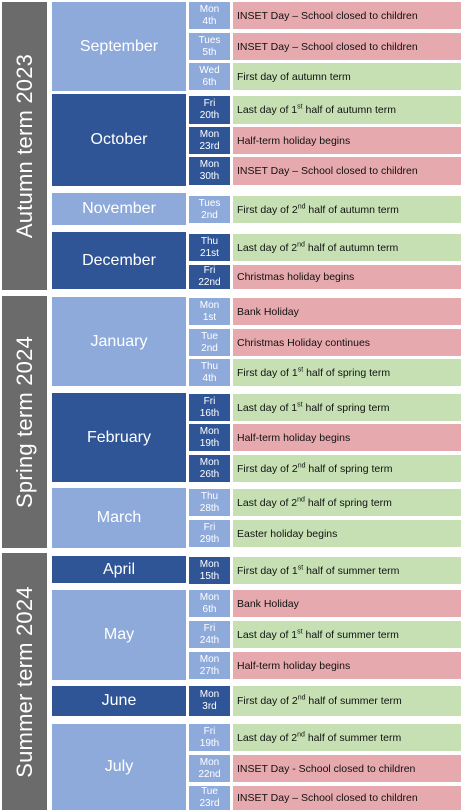 This screenshot has height=812, width=473. Describe the element at coordinates (314, 372) in the screenshot. I see `event-text: First day of 1st half of spring term` at that location.